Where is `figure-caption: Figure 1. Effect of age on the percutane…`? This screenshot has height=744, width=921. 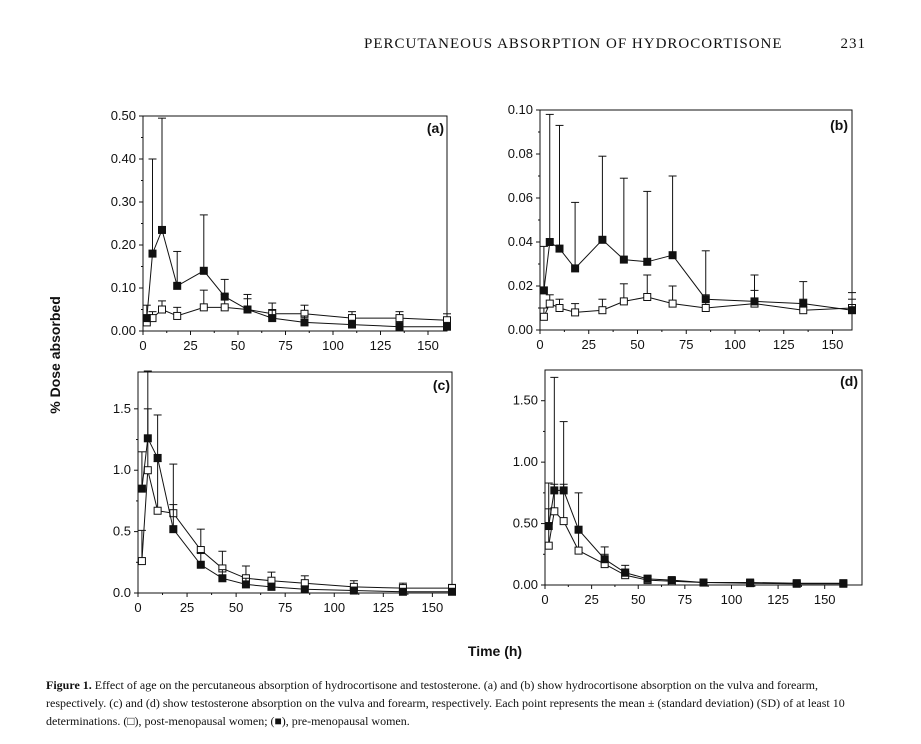 figure-caption: Figure 1. Effect of age on the percutane… is located at coordinates (461, 703).